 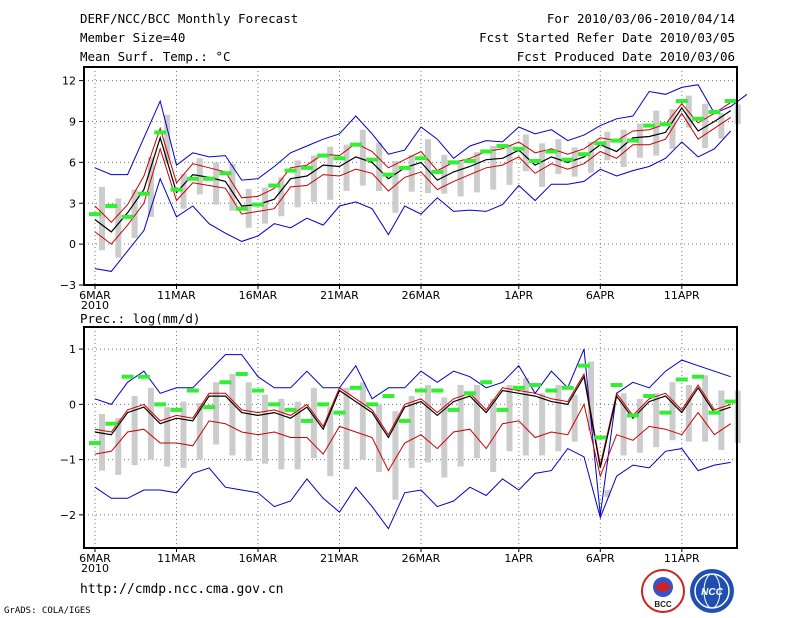 I want to click on temp-ytick-label: 12, so click(x=69, y=81).